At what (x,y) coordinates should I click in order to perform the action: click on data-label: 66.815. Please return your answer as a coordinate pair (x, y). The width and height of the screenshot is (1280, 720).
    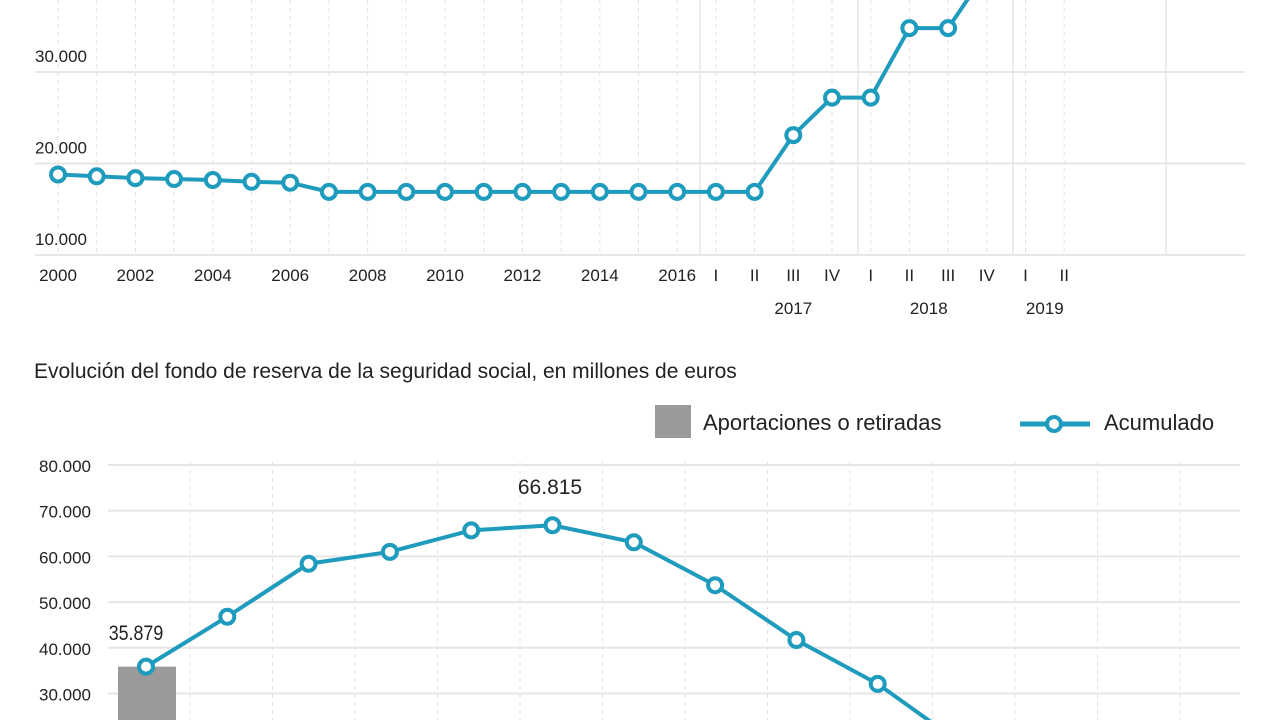
    Looking at the image, I should click on (550, 487).